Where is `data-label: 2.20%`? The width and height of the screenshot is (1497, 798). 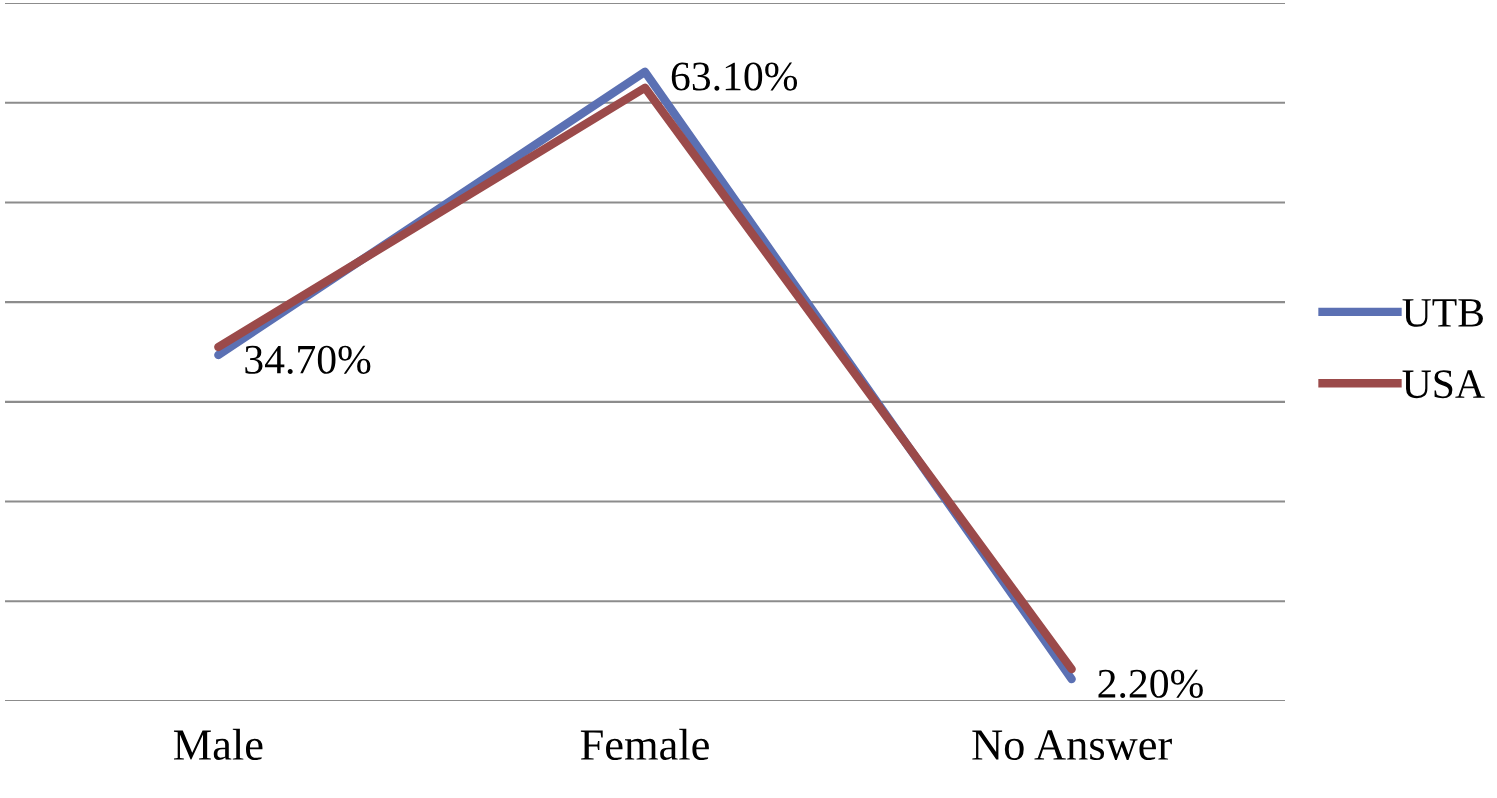
data-label: 2.20% is located at coordinates (1150, 684).